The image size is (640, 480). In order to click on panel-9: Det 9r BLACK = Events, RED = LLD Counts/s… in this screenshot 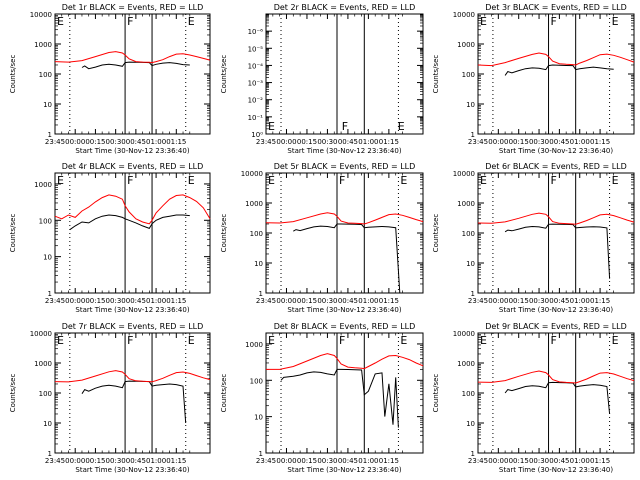, I will do `click(533, 398)`.